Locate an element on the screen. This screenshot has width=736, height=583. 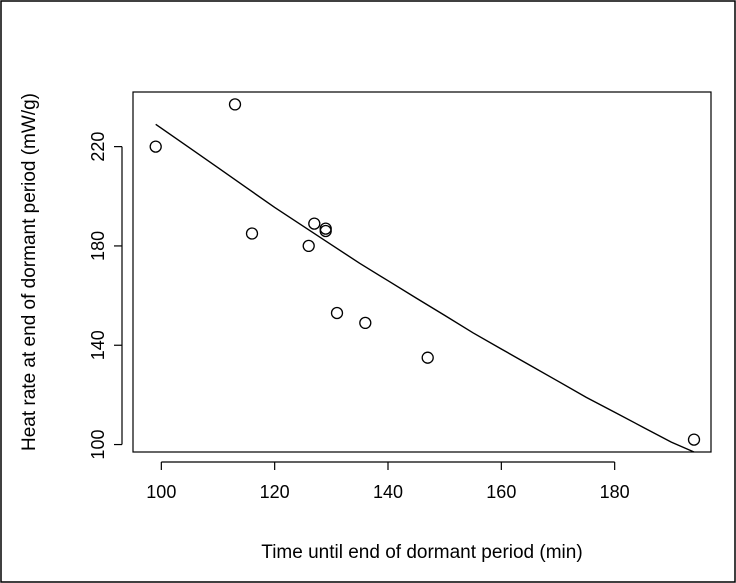
x-tick-label: 140 is located at coordinates (388, 492).